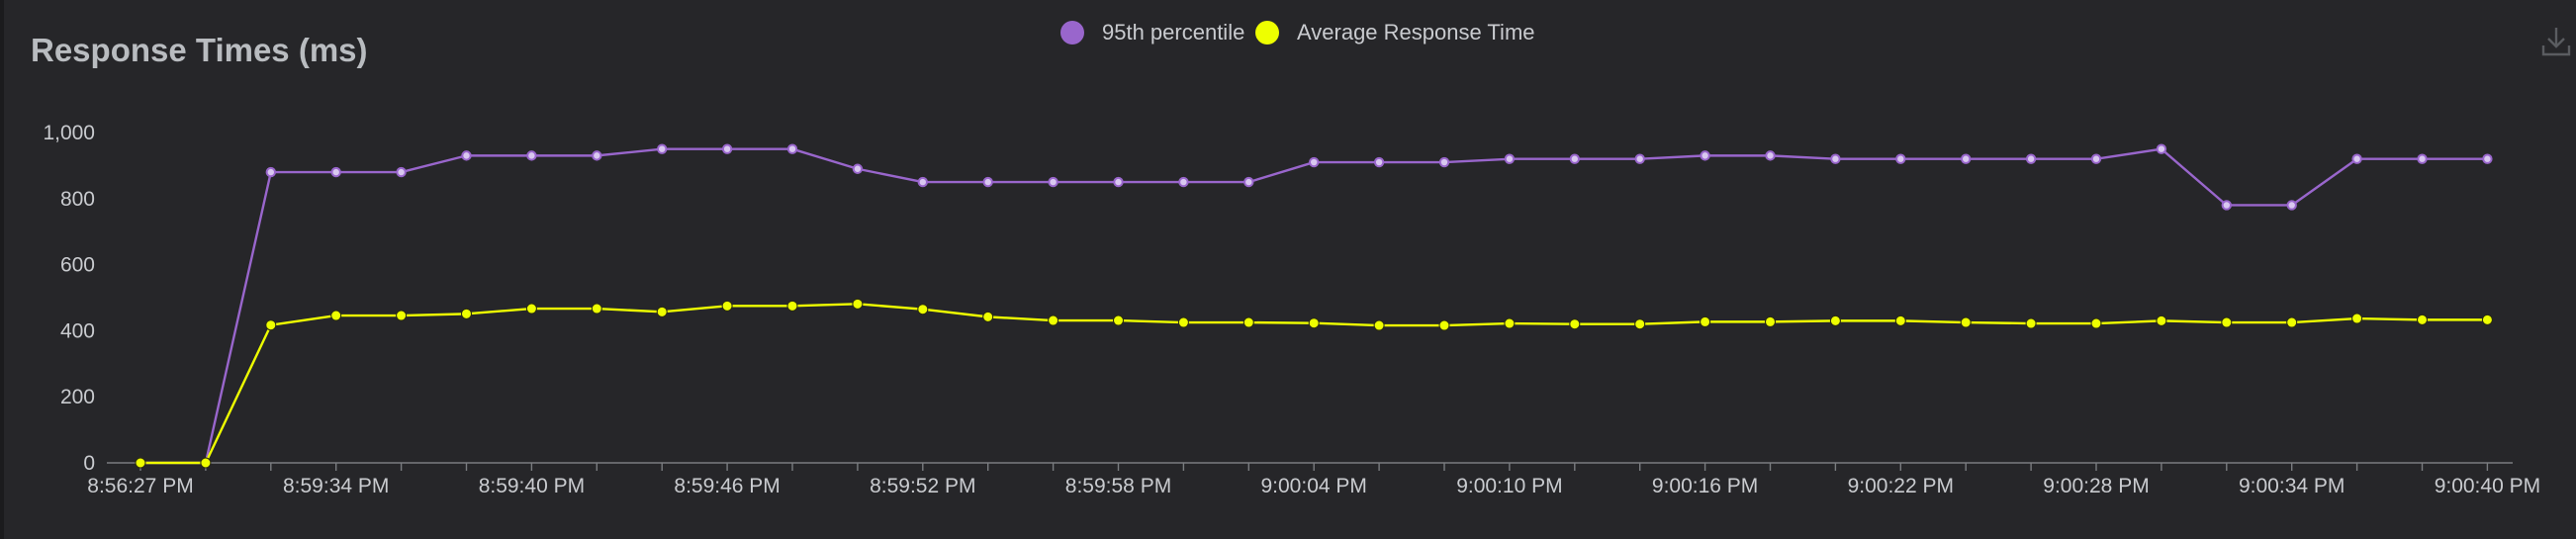 The image size is (2576, 539). I want to click on x-tick-label: 9:00:04 PM, so click(1313, 486).